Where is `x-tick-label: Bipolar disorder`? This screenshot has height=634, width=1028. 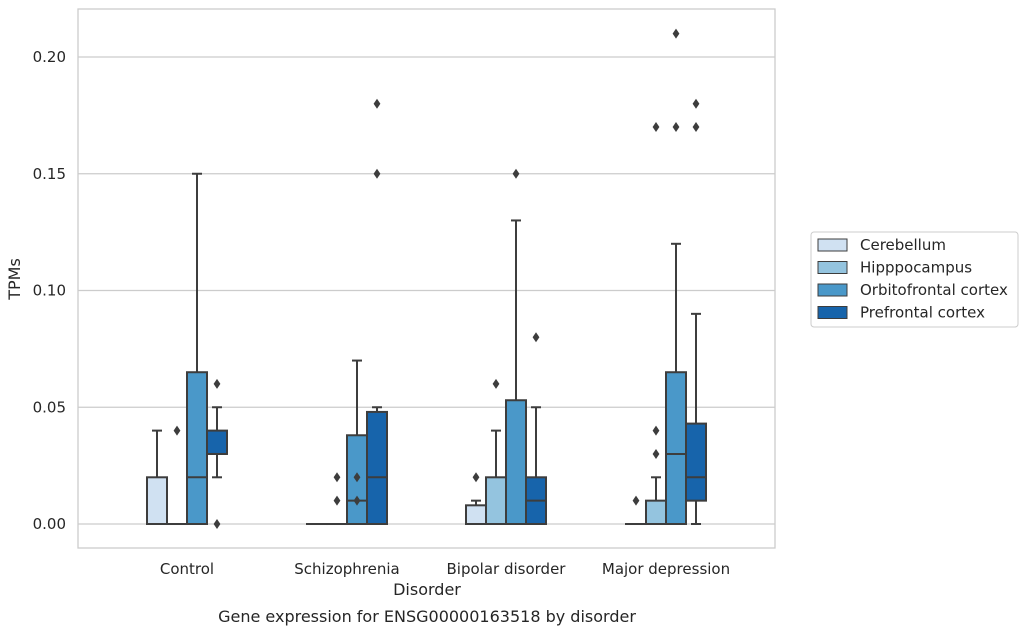
x-tick-label: Bipolar disorder is located at coordinates (507, 569).